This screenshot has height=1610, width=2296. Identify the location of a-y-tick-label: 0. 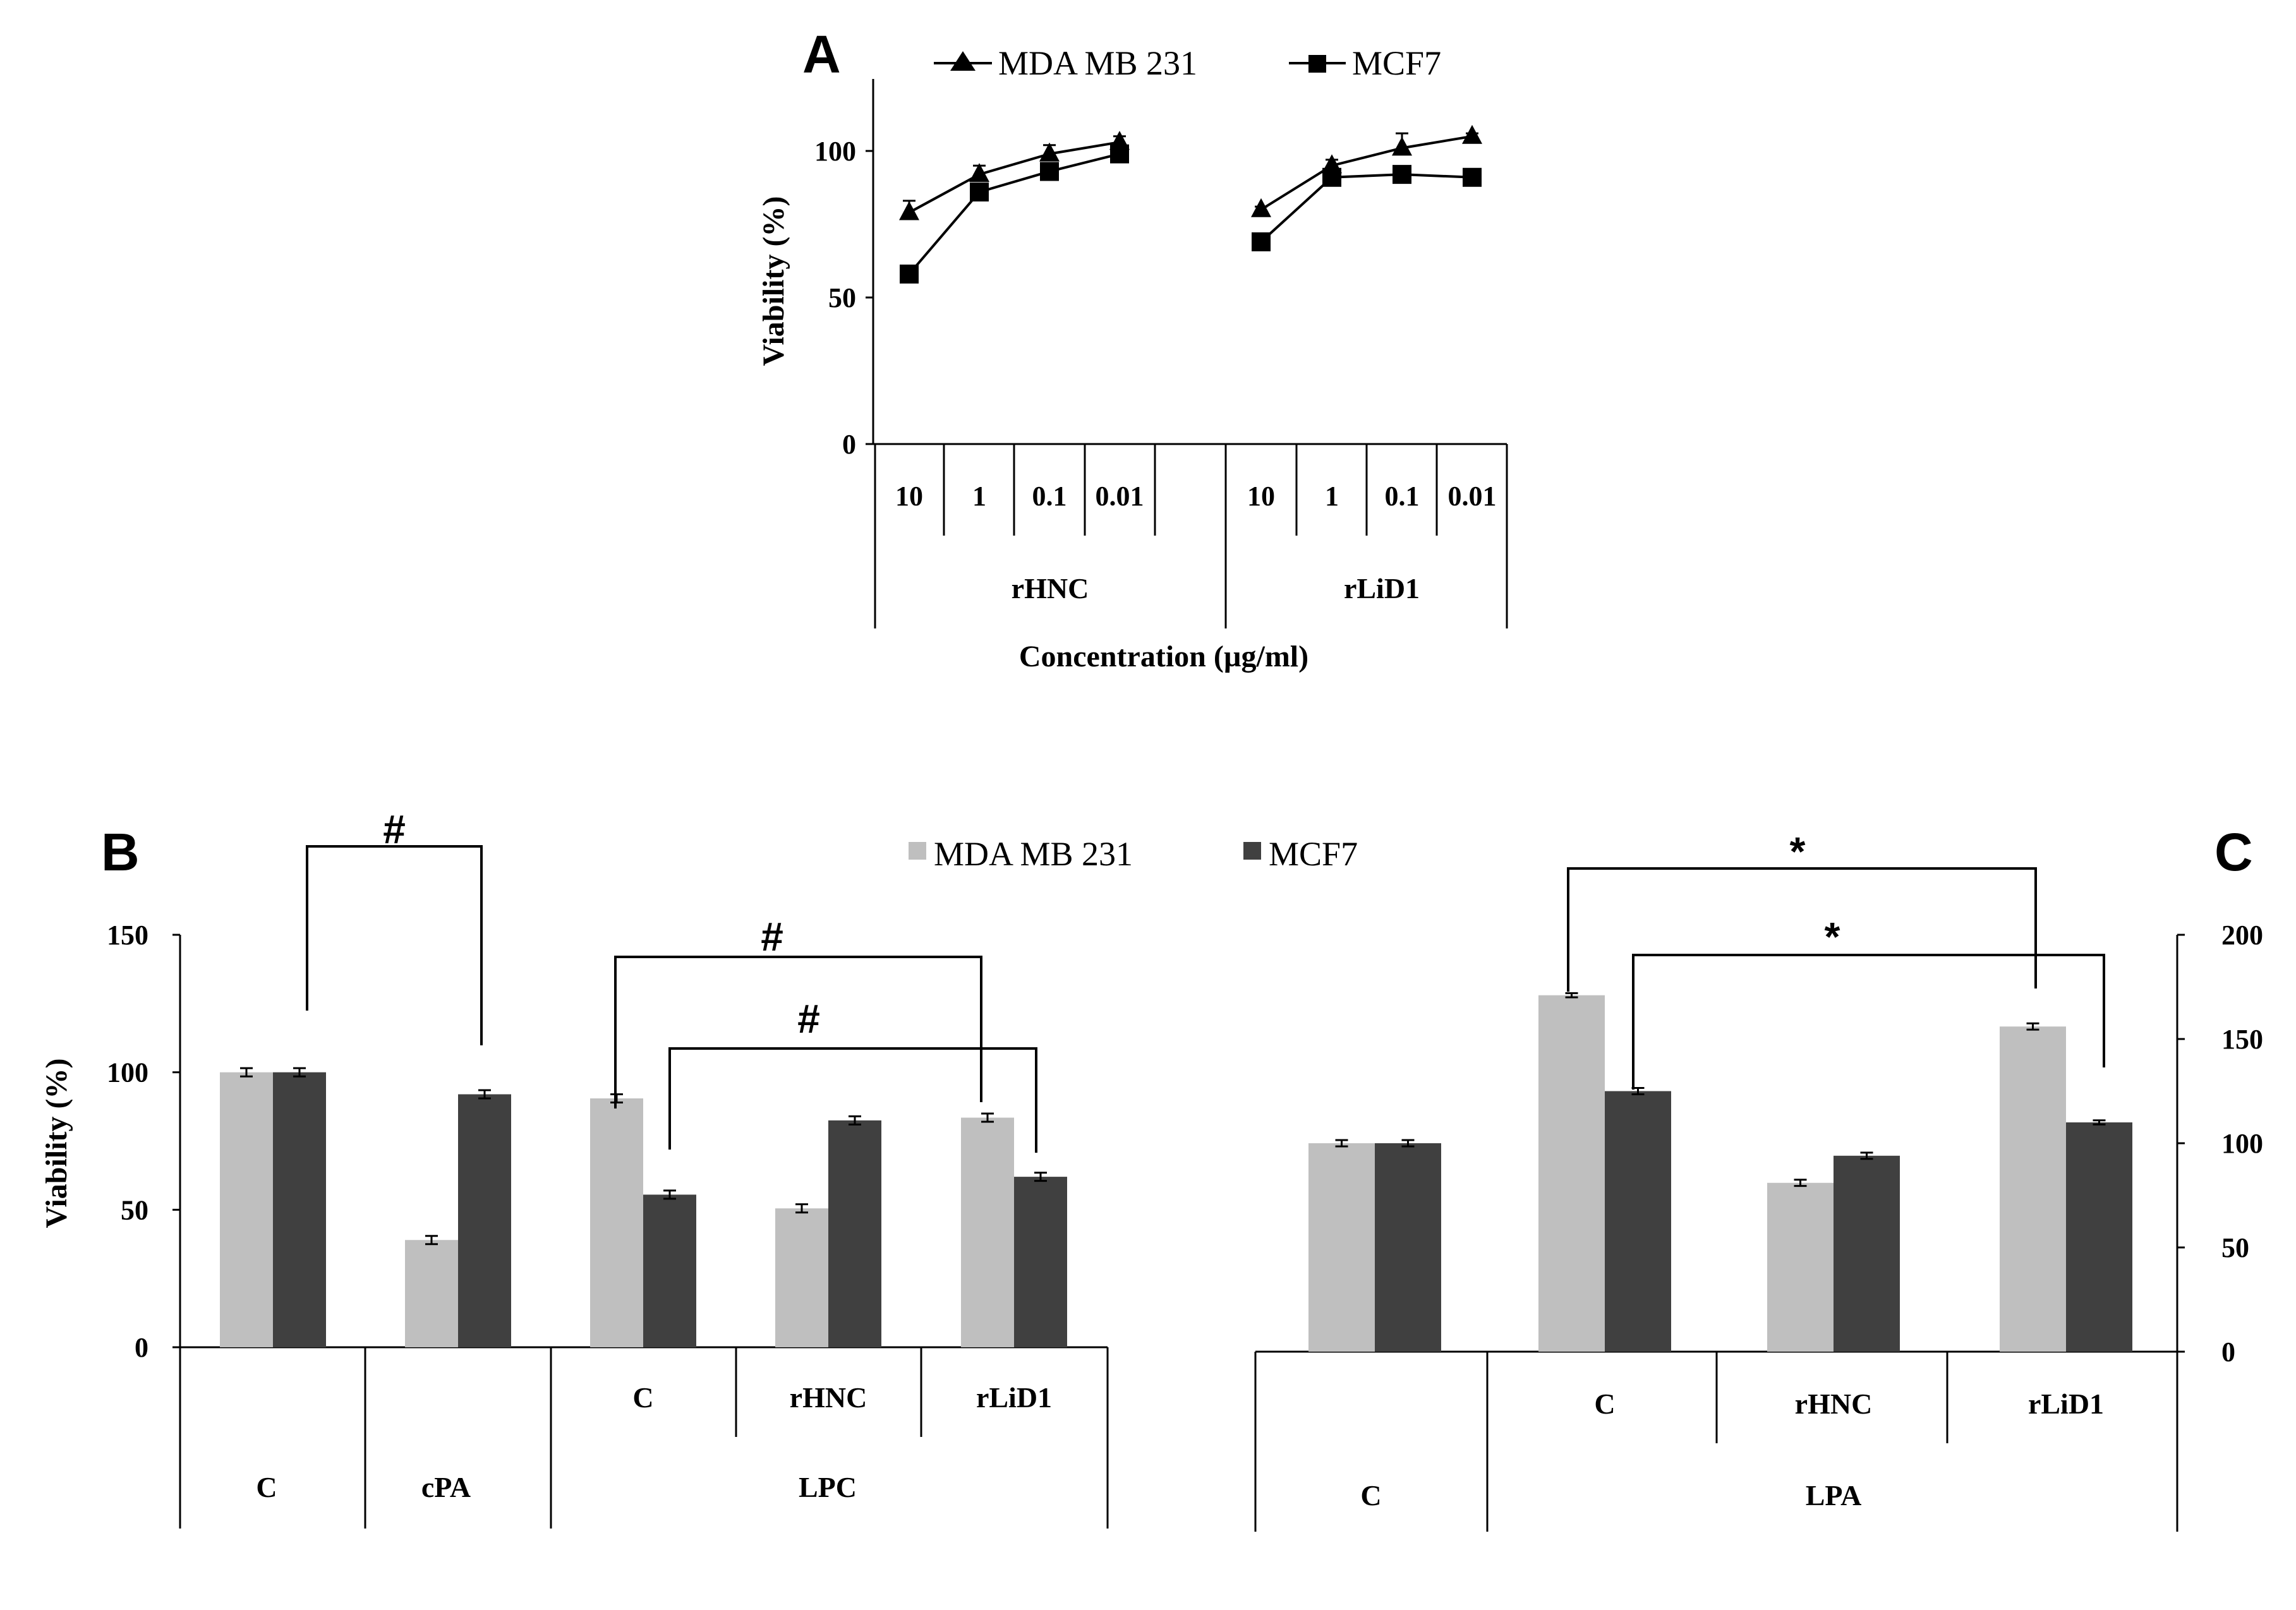
(849, 444).